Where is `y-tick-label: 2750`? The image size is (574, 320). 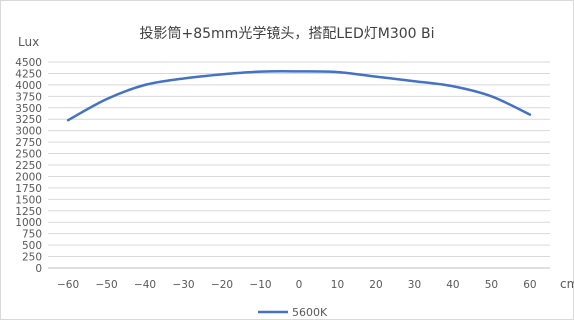
y-tick-label: 2750 is located at coordinates (28, 143).